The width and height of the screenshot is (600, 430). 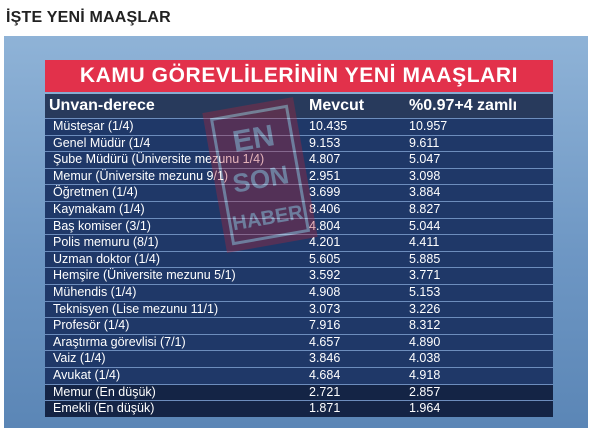 What do you see at coordinates (299, 342) in the screenshot?
I see `table-row: Araştırma görevlisi (7/1) 4.657 4.890` at bounding box center [299, 342].